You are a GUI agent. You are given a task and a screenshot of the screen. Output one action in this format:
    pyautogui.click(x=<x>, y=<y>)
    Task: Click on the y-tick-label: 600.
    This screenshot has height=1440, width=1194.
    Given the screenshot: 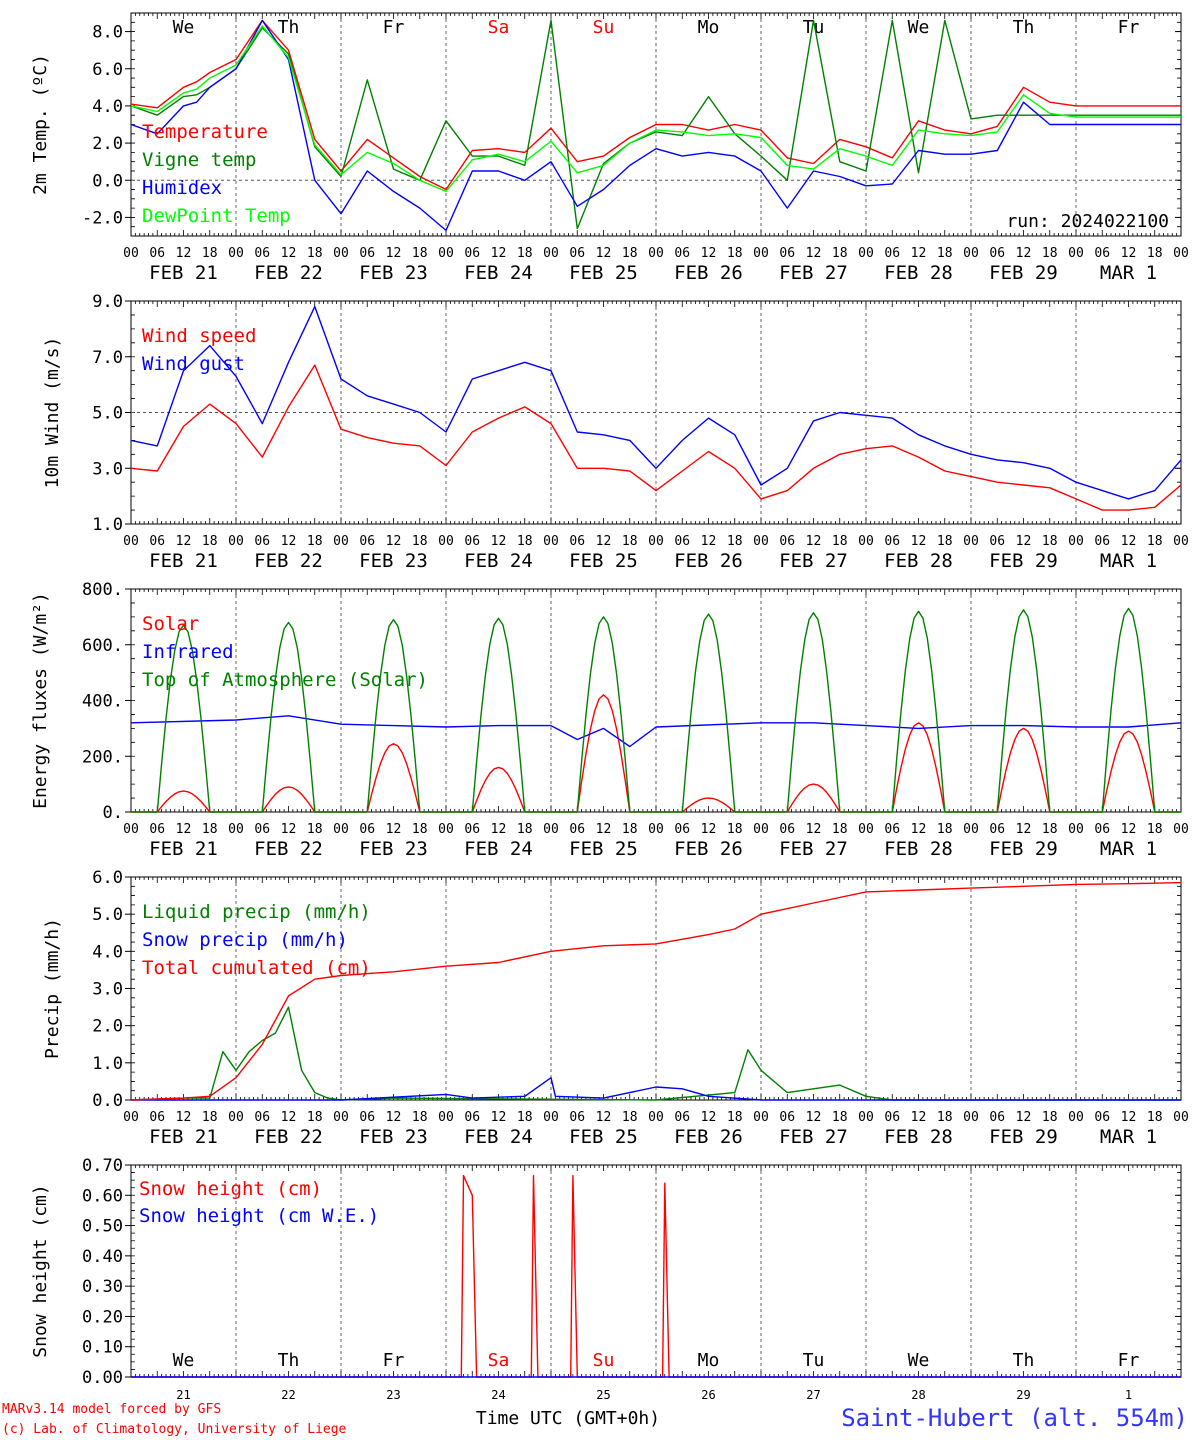 What is the action you would take?
    pyautogui.click(x=102, y=646)
    